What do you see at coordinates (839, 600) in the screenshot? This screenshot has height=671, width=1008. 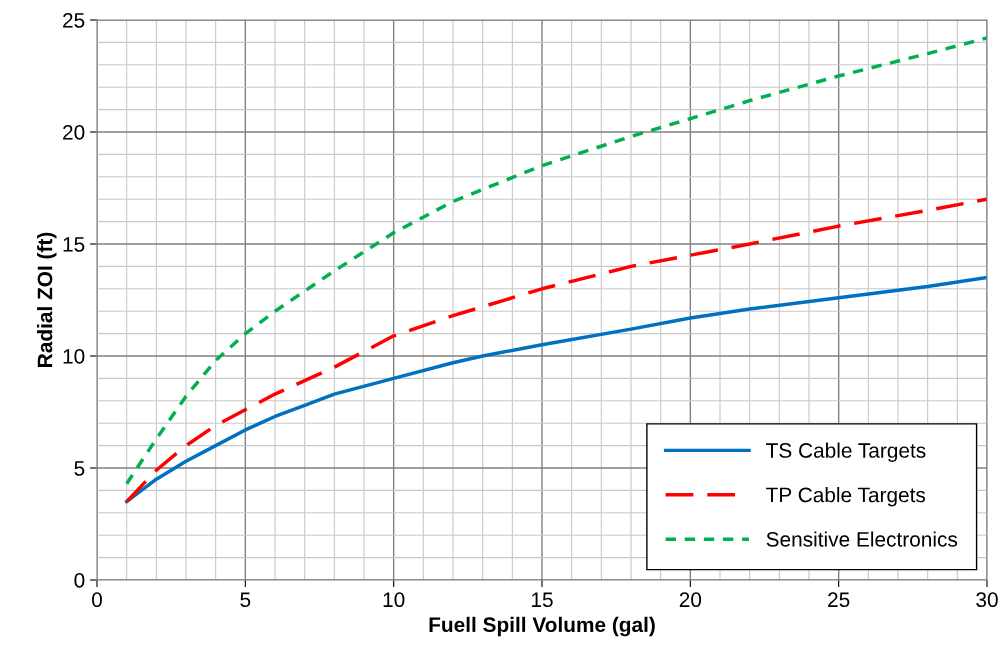 I see `x-tick-label: 25` at bounding box center [839, 600].